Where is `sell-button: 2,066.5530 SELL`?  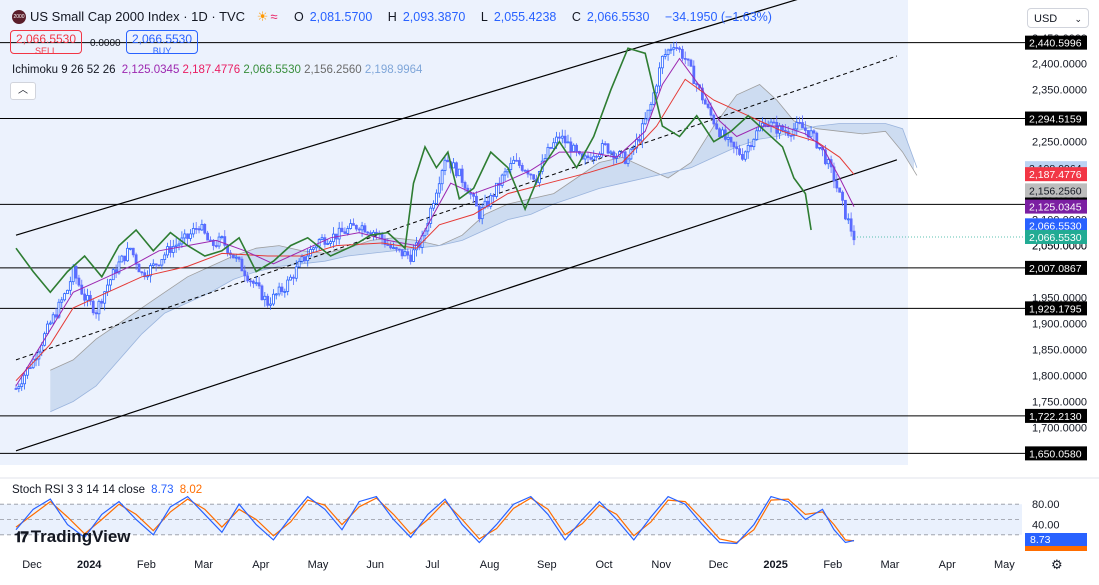
sell-button: 2,066.5530 SELL is located at coordinates (46, 43).